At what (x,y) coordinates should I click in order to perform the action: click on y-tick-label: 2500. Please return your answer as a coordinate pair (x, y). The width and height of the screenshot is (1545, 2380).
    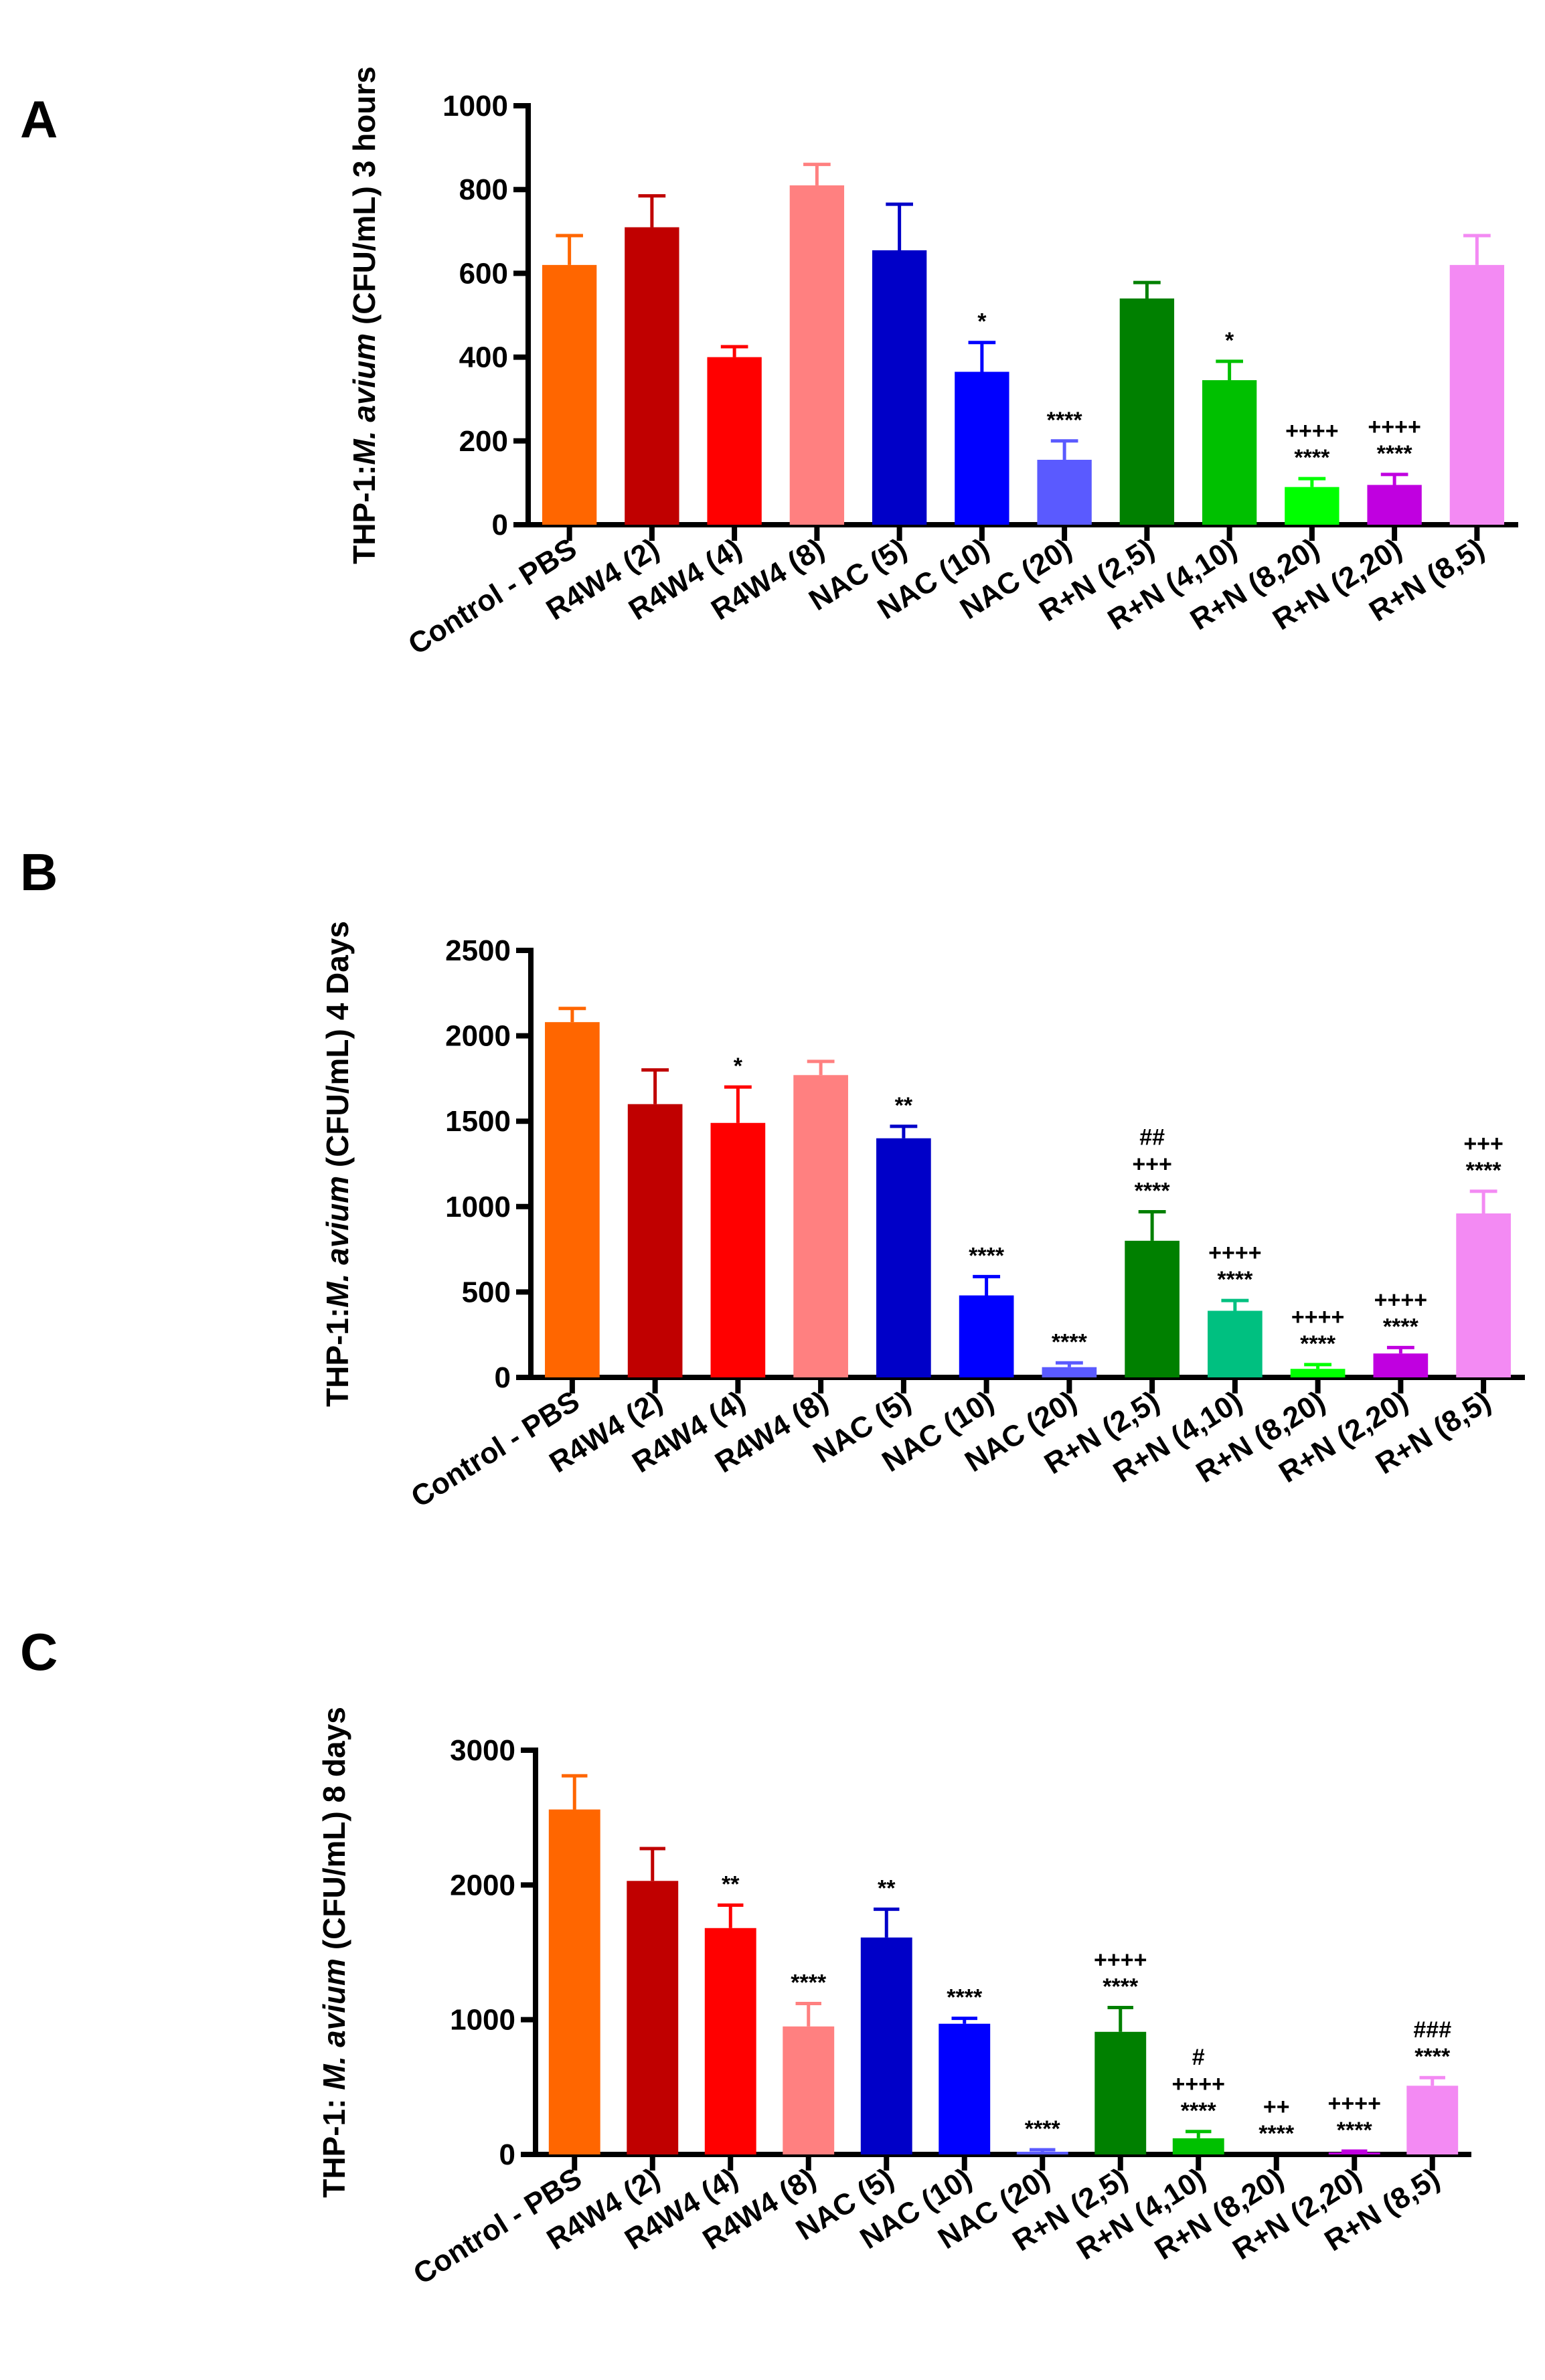
    Looking at the image, I should click on (478, 951).